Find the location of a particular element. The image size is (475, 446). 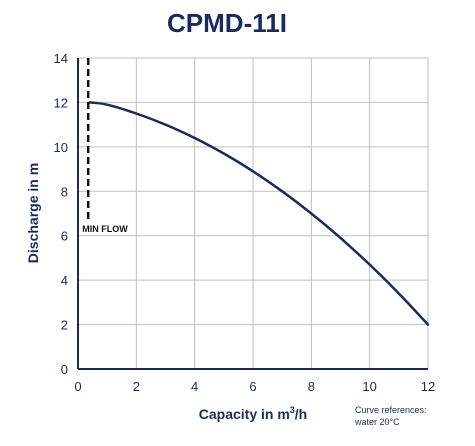

curve-note-line-2: water 20°C is located at coordinates (377, 422).